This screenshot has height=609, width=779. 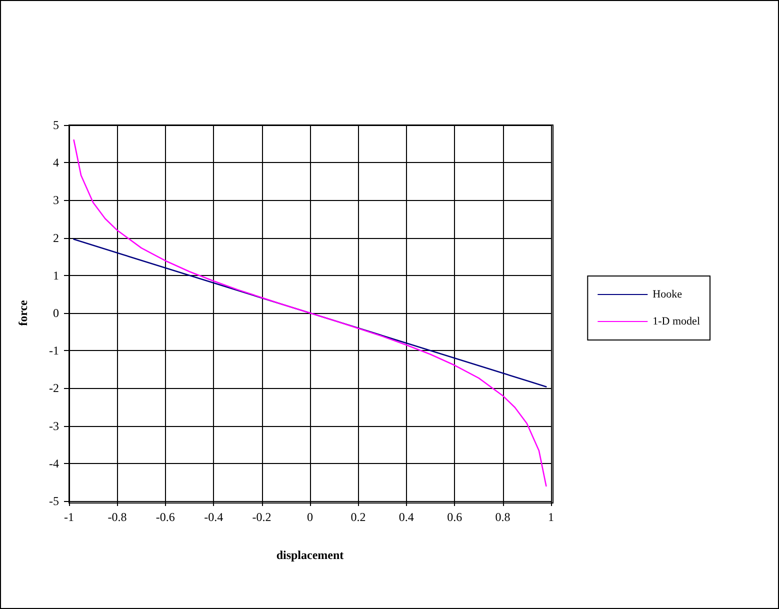 I want to click on x-tick-label: 0.4, so click(x=406, y=517).